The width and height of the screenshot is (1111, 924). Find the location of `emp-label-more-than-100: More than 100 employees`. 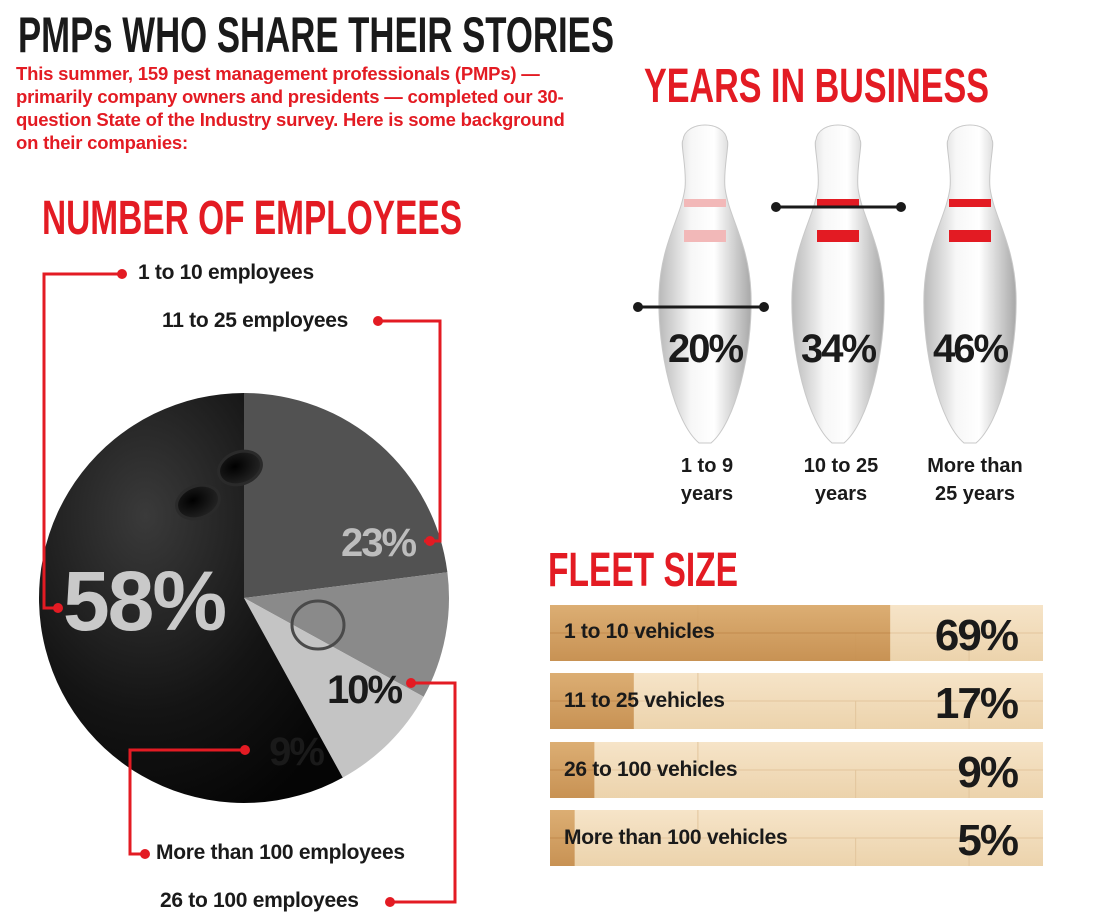

emp-label-more-than-100: More than 100 employees is located at coordinates (280, 852).